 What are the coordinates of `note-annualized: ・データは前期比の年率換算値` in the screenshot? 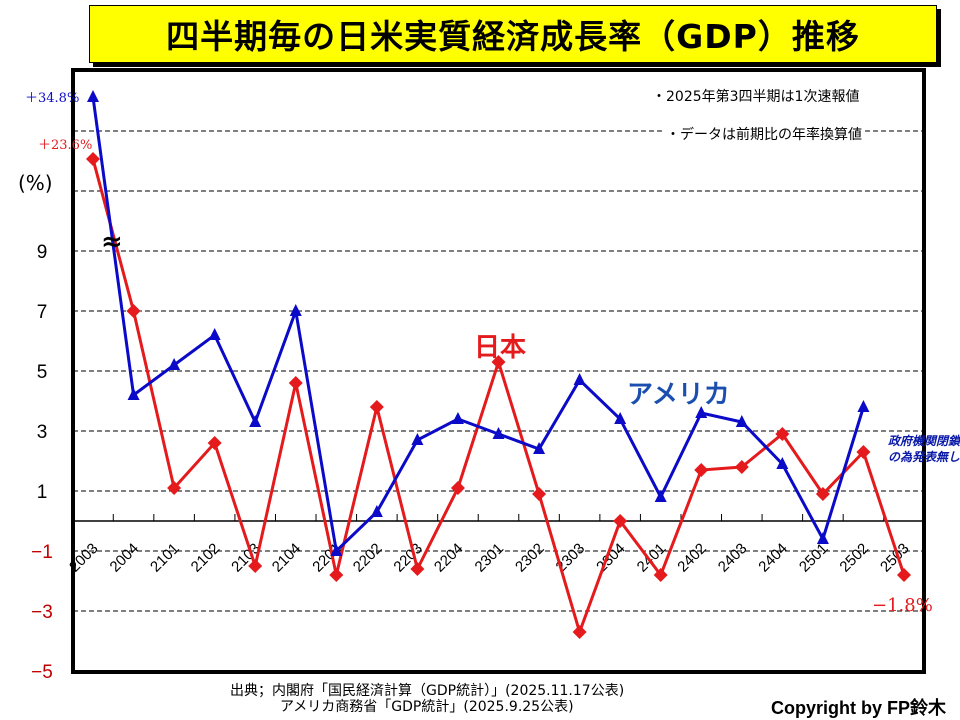 It's located at (764, 134).